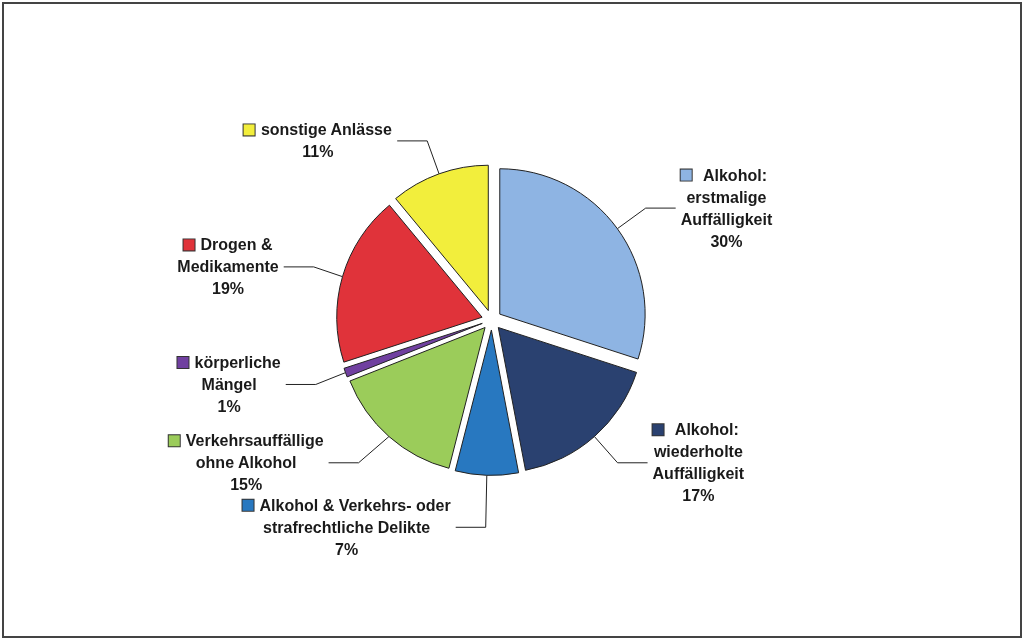 This screenshot has height=640, width=1024. What do you see at coordinates (229, 406) in the screenshot?
I see `data-label: 1%` at bounding box center [229, 406].